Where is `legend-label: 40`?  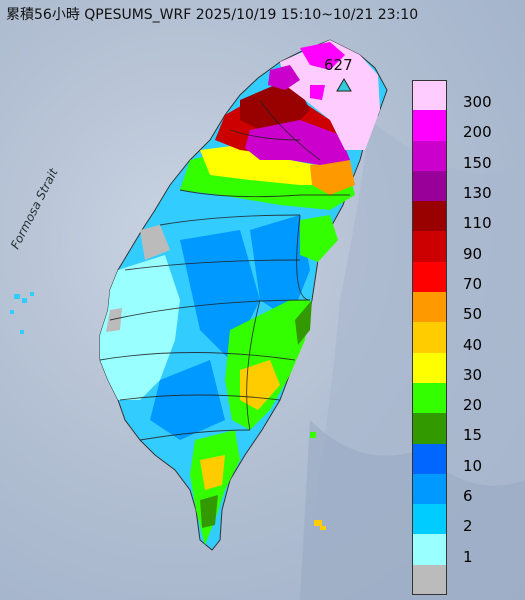
legend-label: 40 is located at coordinates (473, 344).